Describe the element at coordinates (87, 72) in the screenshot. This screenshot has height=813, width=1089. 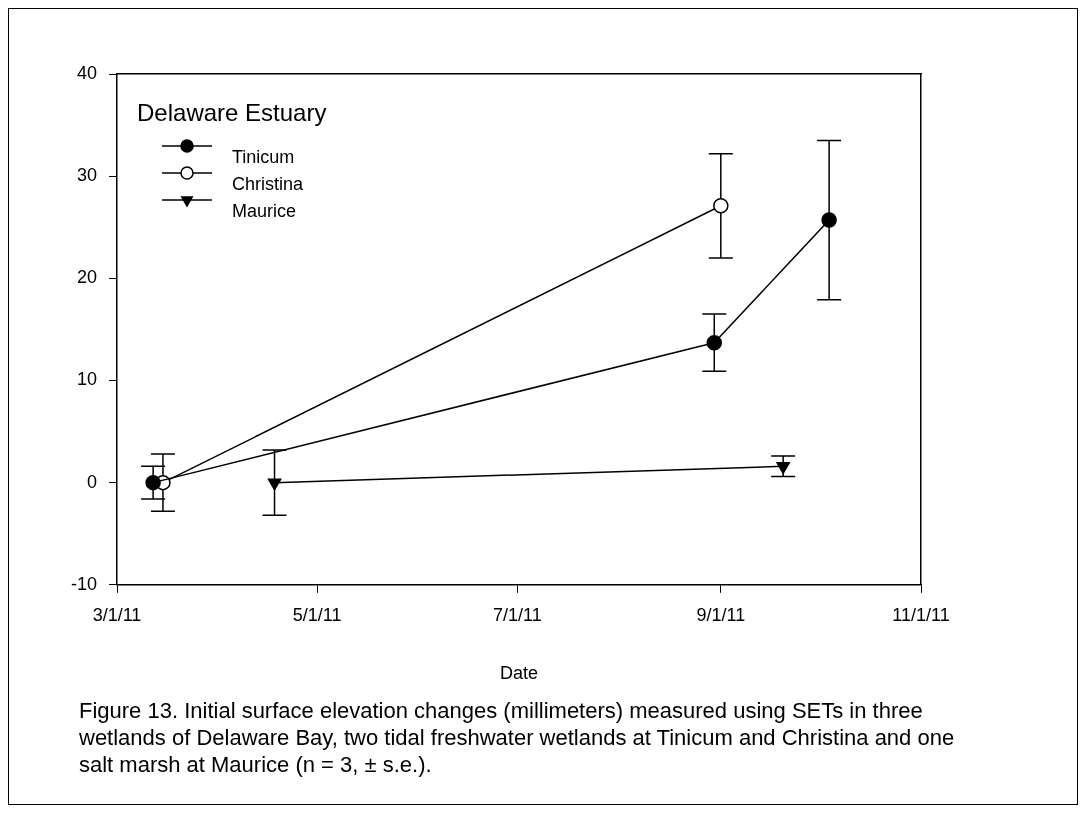
I see `y-tick-label: 40` at that location.